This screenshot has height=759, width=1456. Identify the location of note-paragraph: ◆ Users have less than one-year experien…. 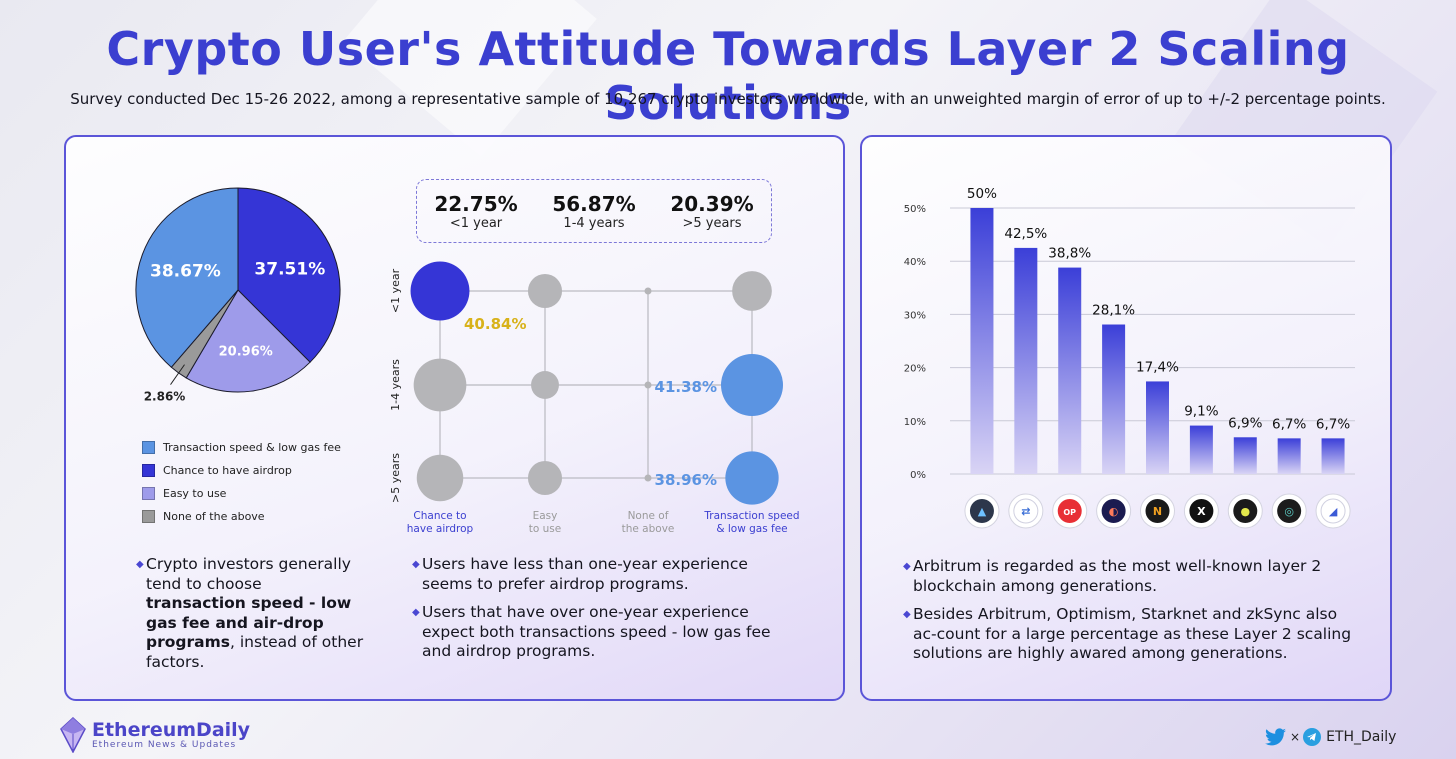
(597, 574).